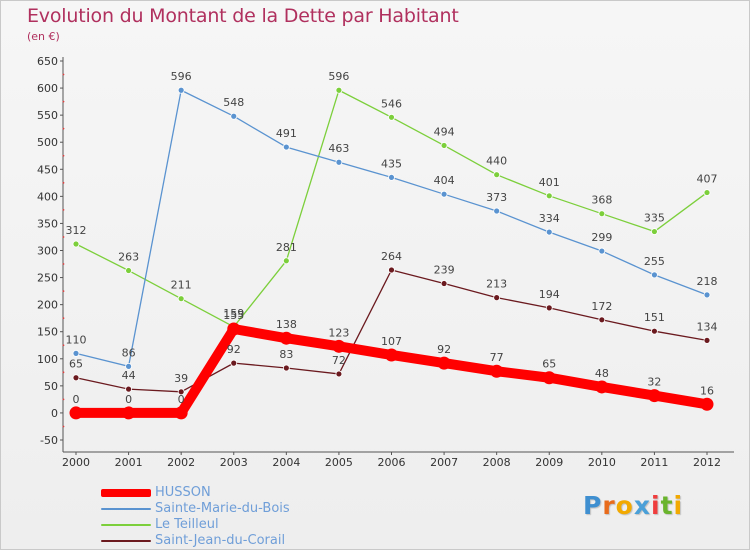 This screenshot has width=750, height=550. What do you see at coordinates (707, 462) in the screenshot?
I see `x-tick-label: 2012` at bounding box center [707, 462].